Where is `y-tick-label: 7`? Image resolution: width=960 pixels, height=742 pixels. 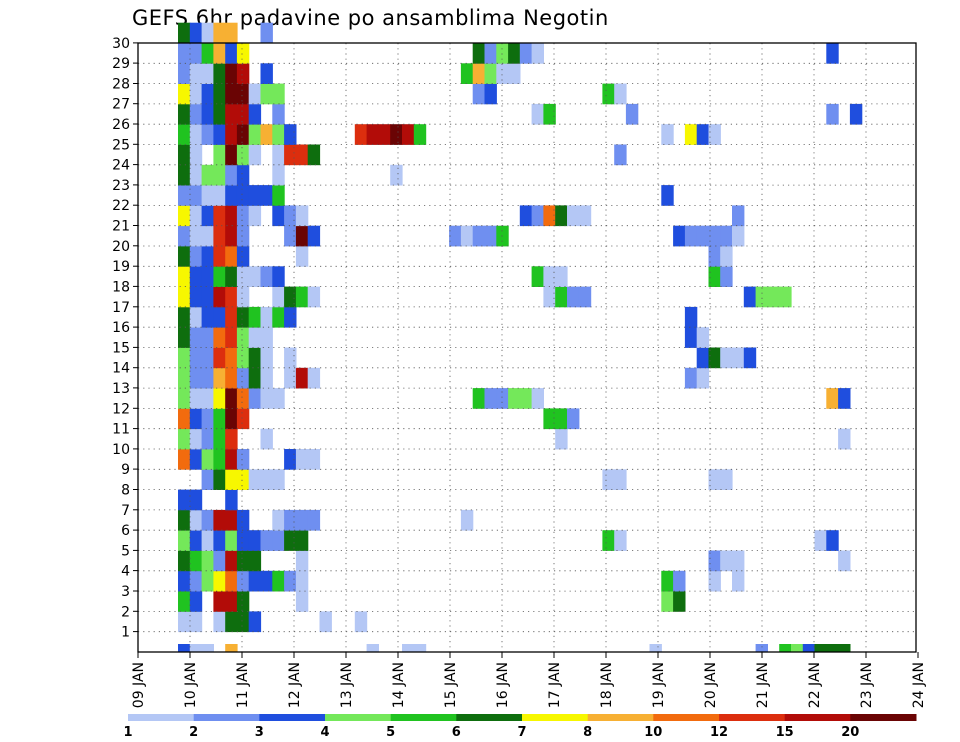
y-tick-label: 7 is located at coordinates (125, 511).